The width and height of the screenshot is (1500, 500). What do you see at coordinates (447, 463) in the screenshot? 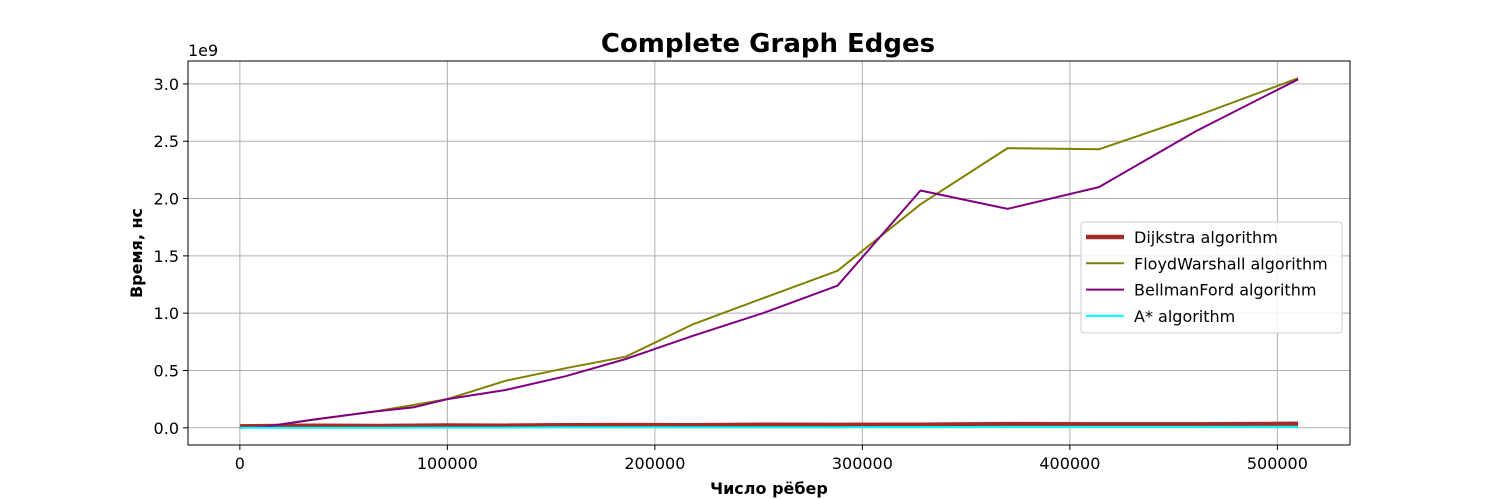
I see `x-tick-label: 100000` at bounding box center [447, 463].